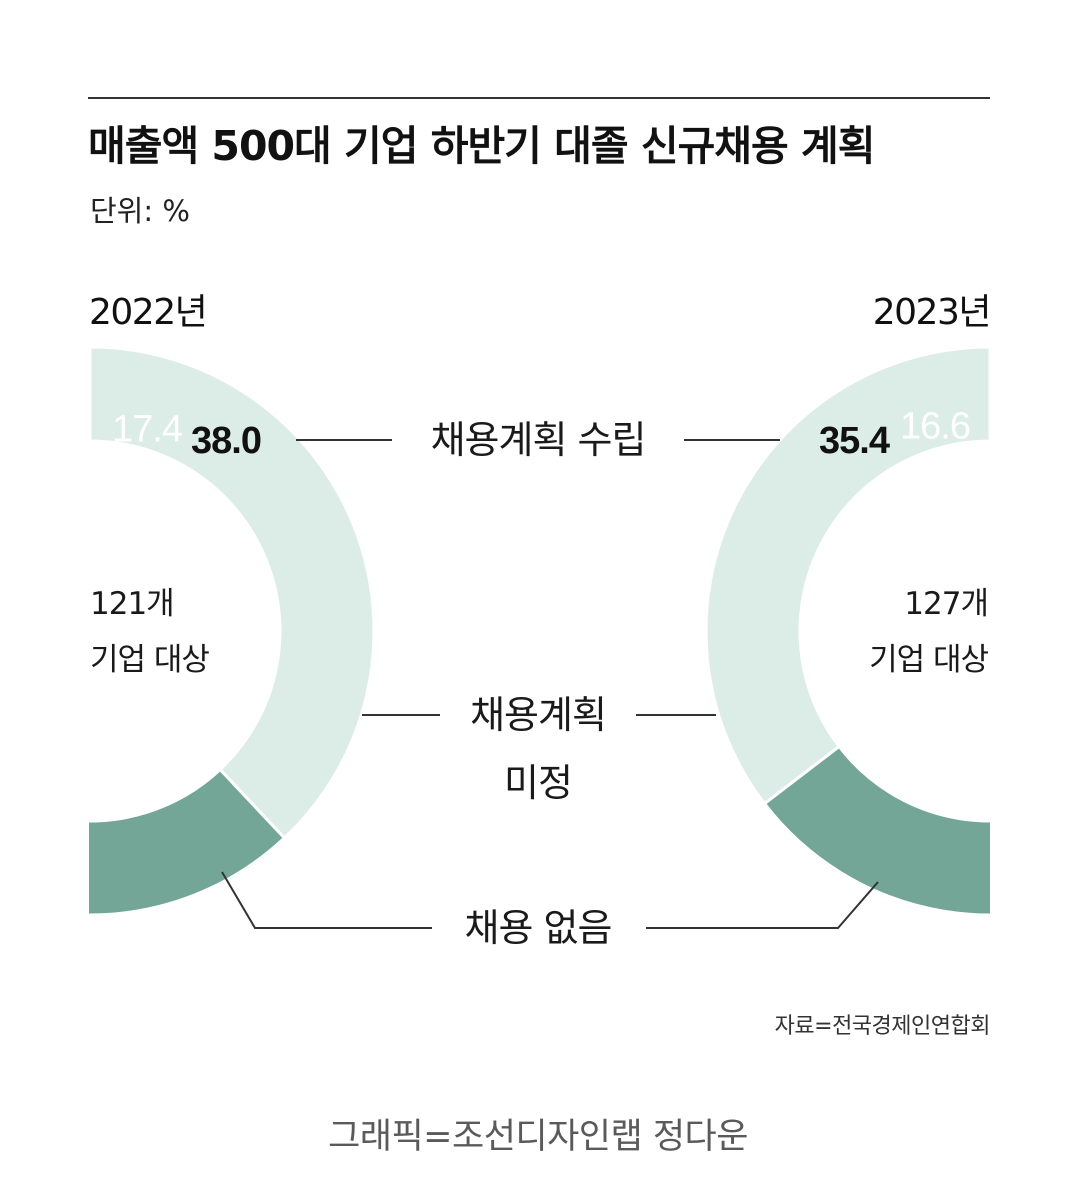 The width and height of the screenshot is (1076, 1177). What do you see at coordinates (882, 1026) in the screenshot?
I see `source-label: 자료=전국경제인연합회` at bounding box center [882, 1026].